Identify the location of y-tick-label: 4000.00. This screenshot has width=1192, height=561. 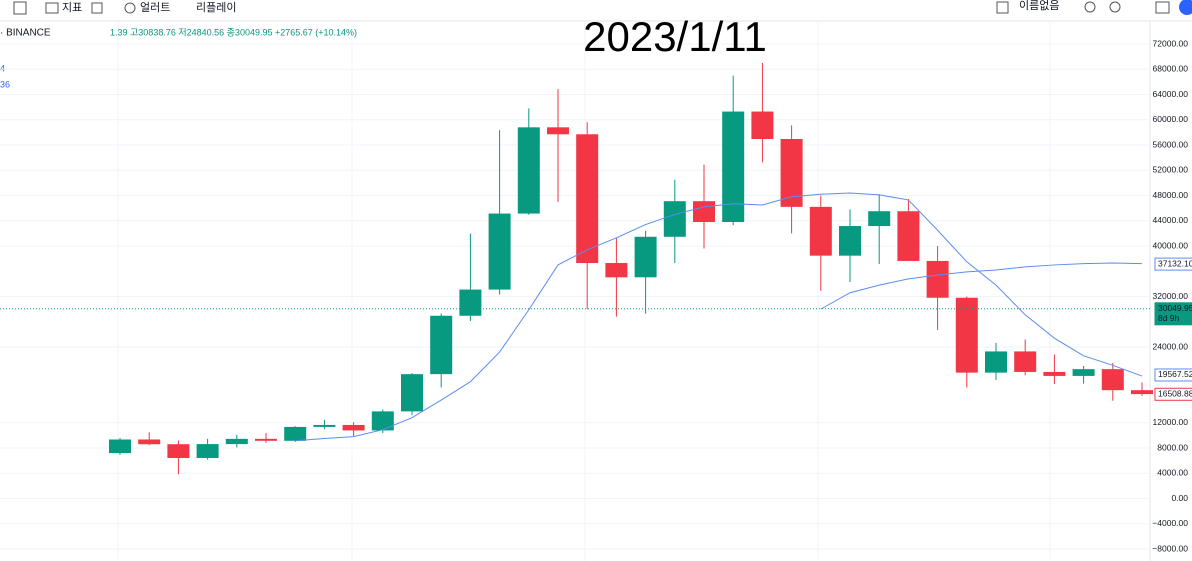
(1172, 473).